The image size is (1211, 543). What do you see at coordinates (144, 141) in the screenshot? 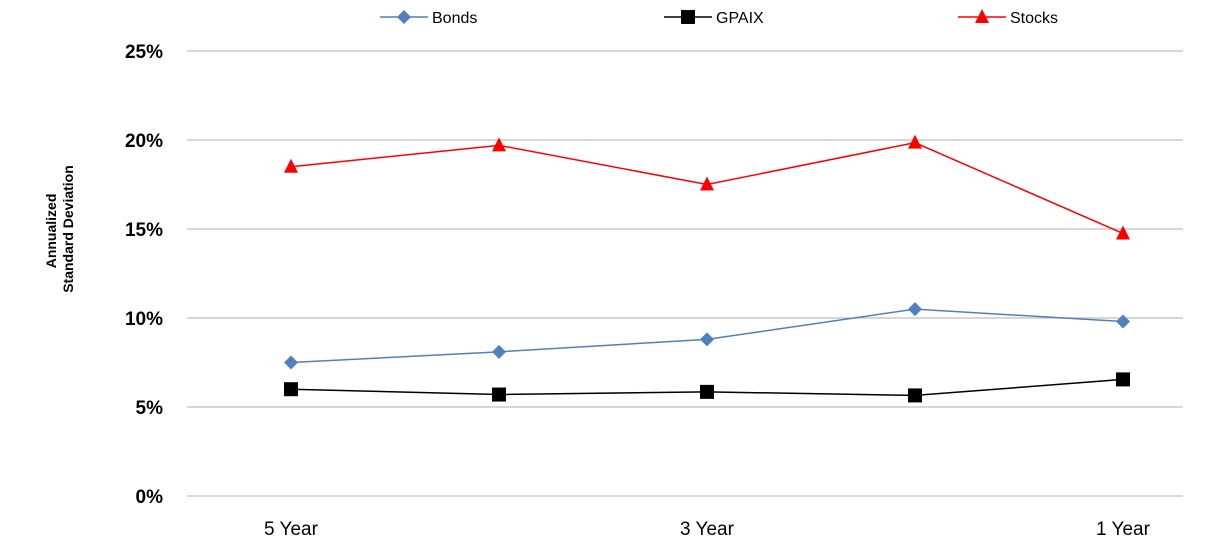
I see `y-tick-label: 20%` at bounding box center [144, 141].